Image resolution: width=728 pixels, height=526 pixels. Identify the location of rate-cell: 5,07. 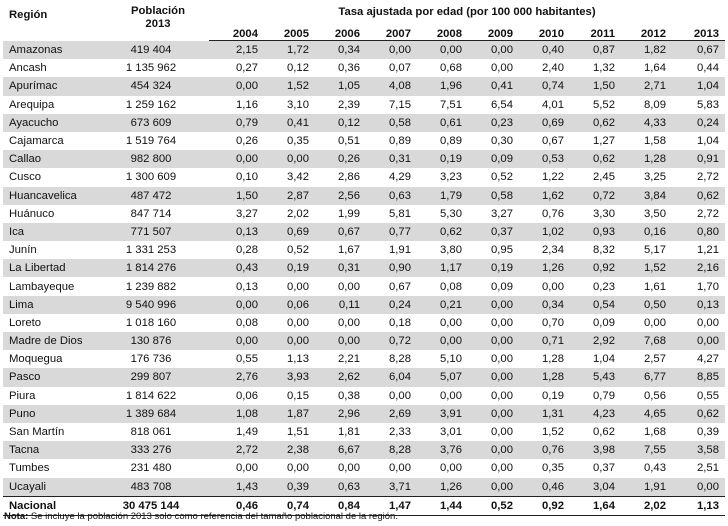
(442, 377).